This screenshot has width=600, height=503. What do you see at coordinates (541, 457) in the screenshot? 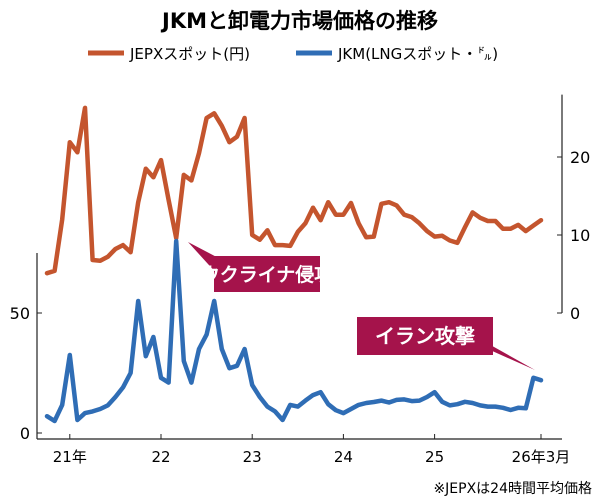
I see `x-axis-tick-label: 26年3月` at bounding box center [541, 457].